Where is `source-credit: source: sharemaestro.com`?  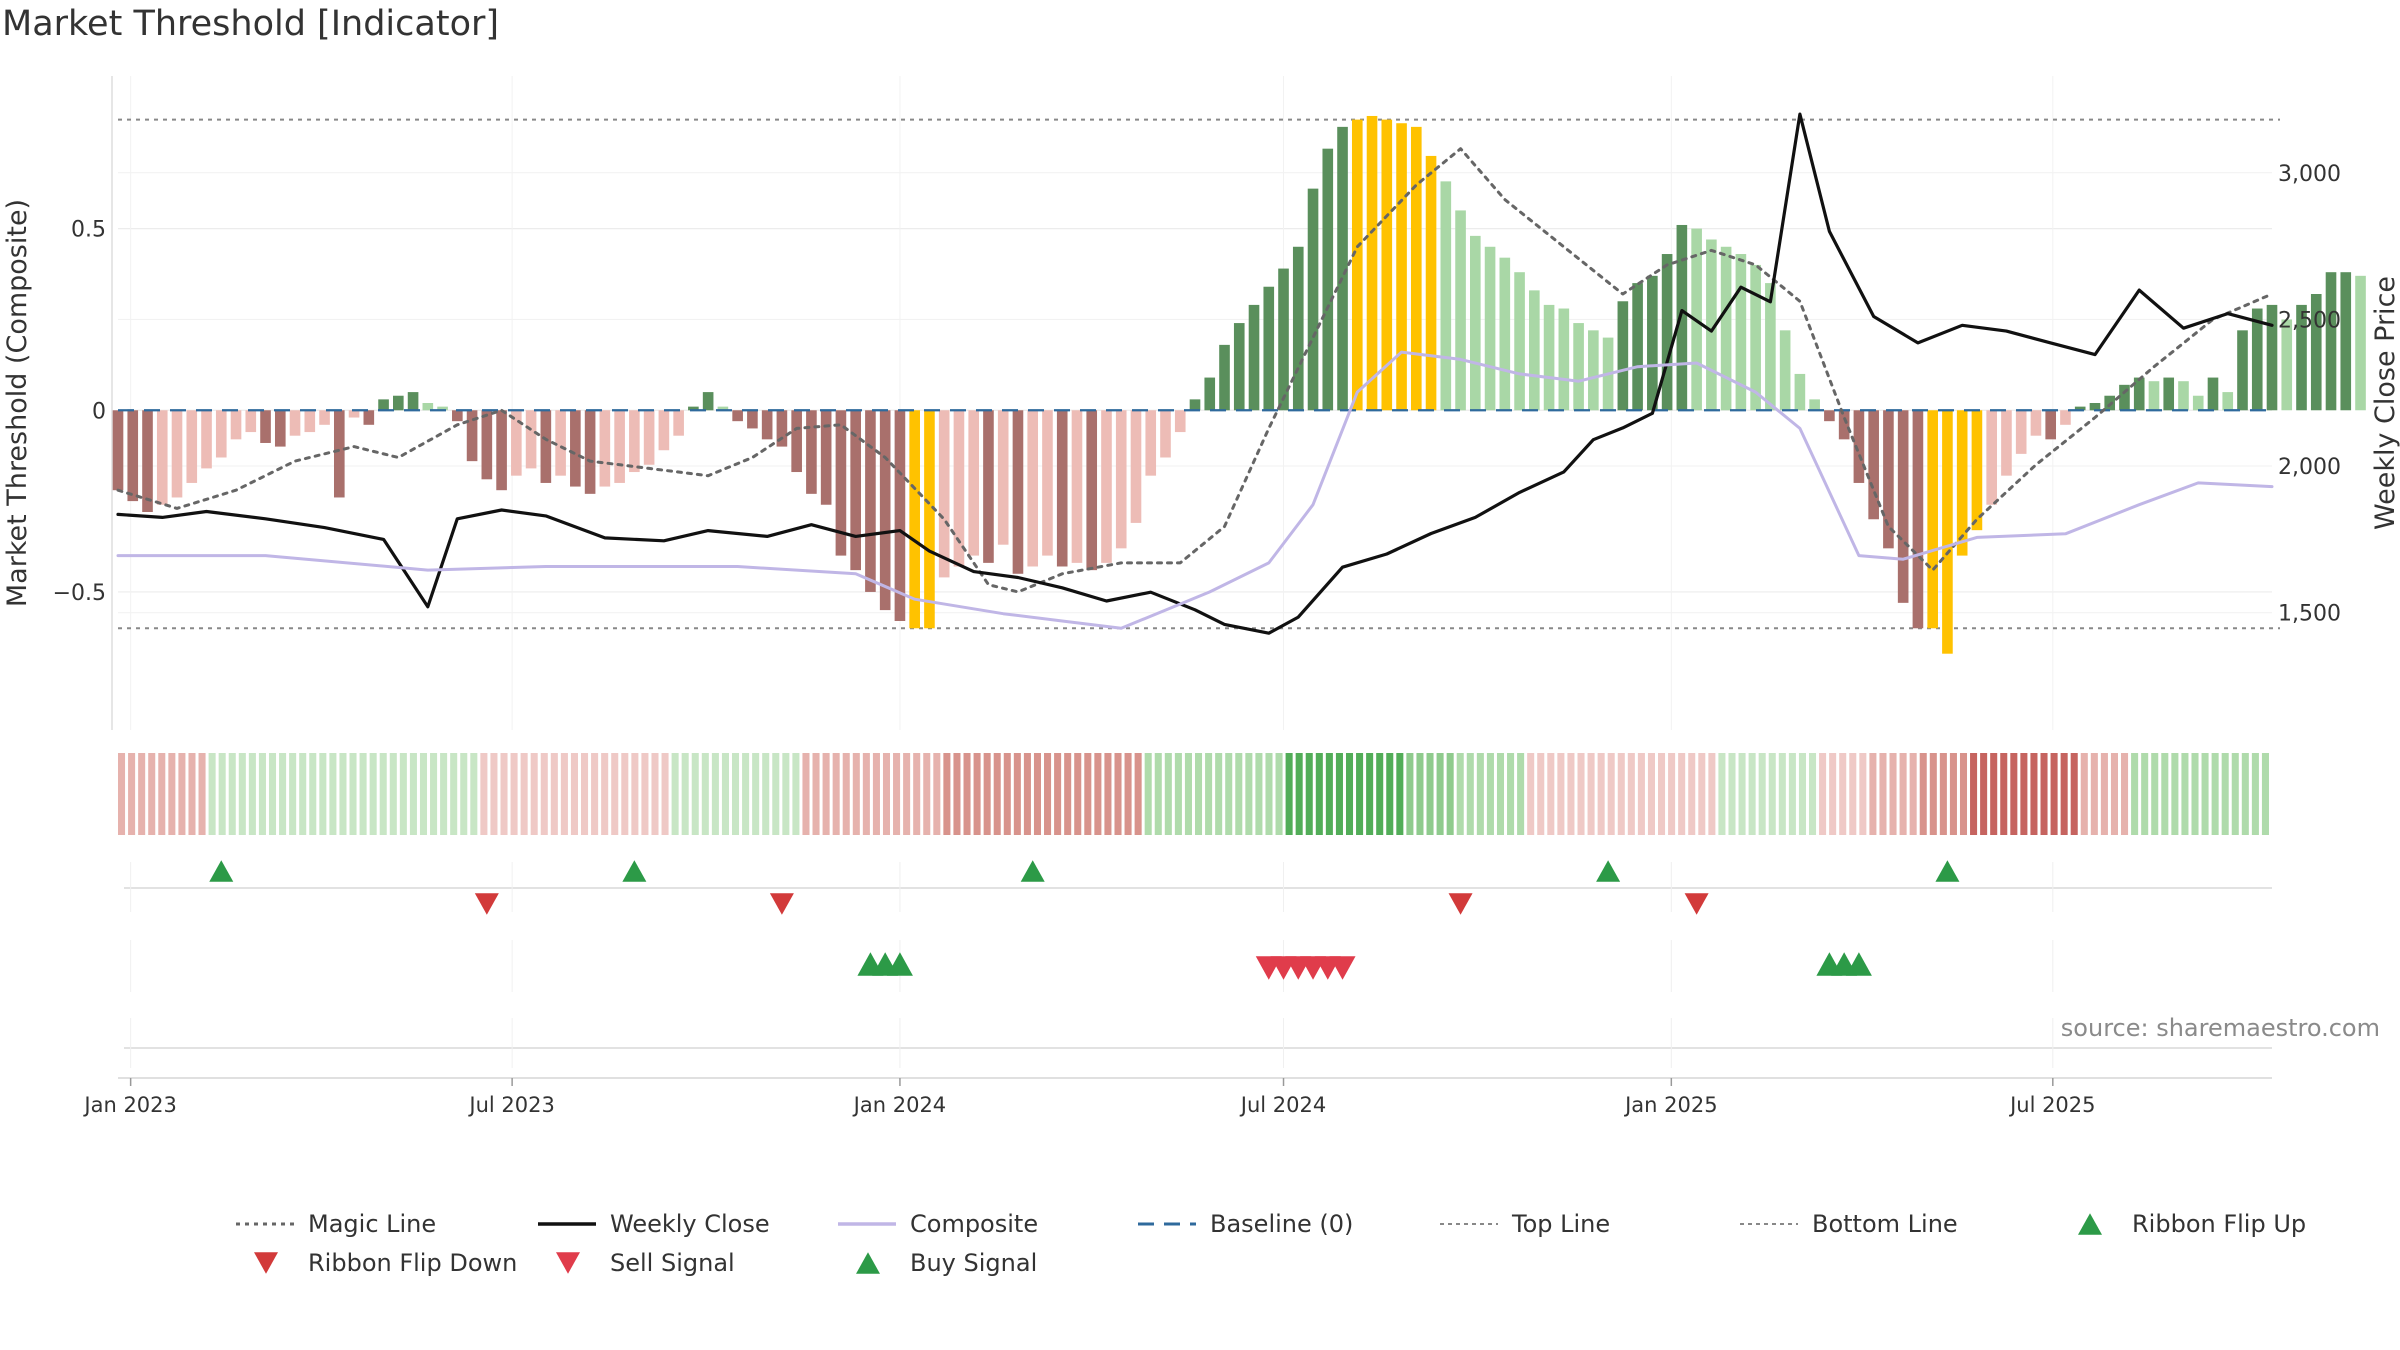
source-credit: source: sharemaestro.com is located at coordinates (2220, 1028).